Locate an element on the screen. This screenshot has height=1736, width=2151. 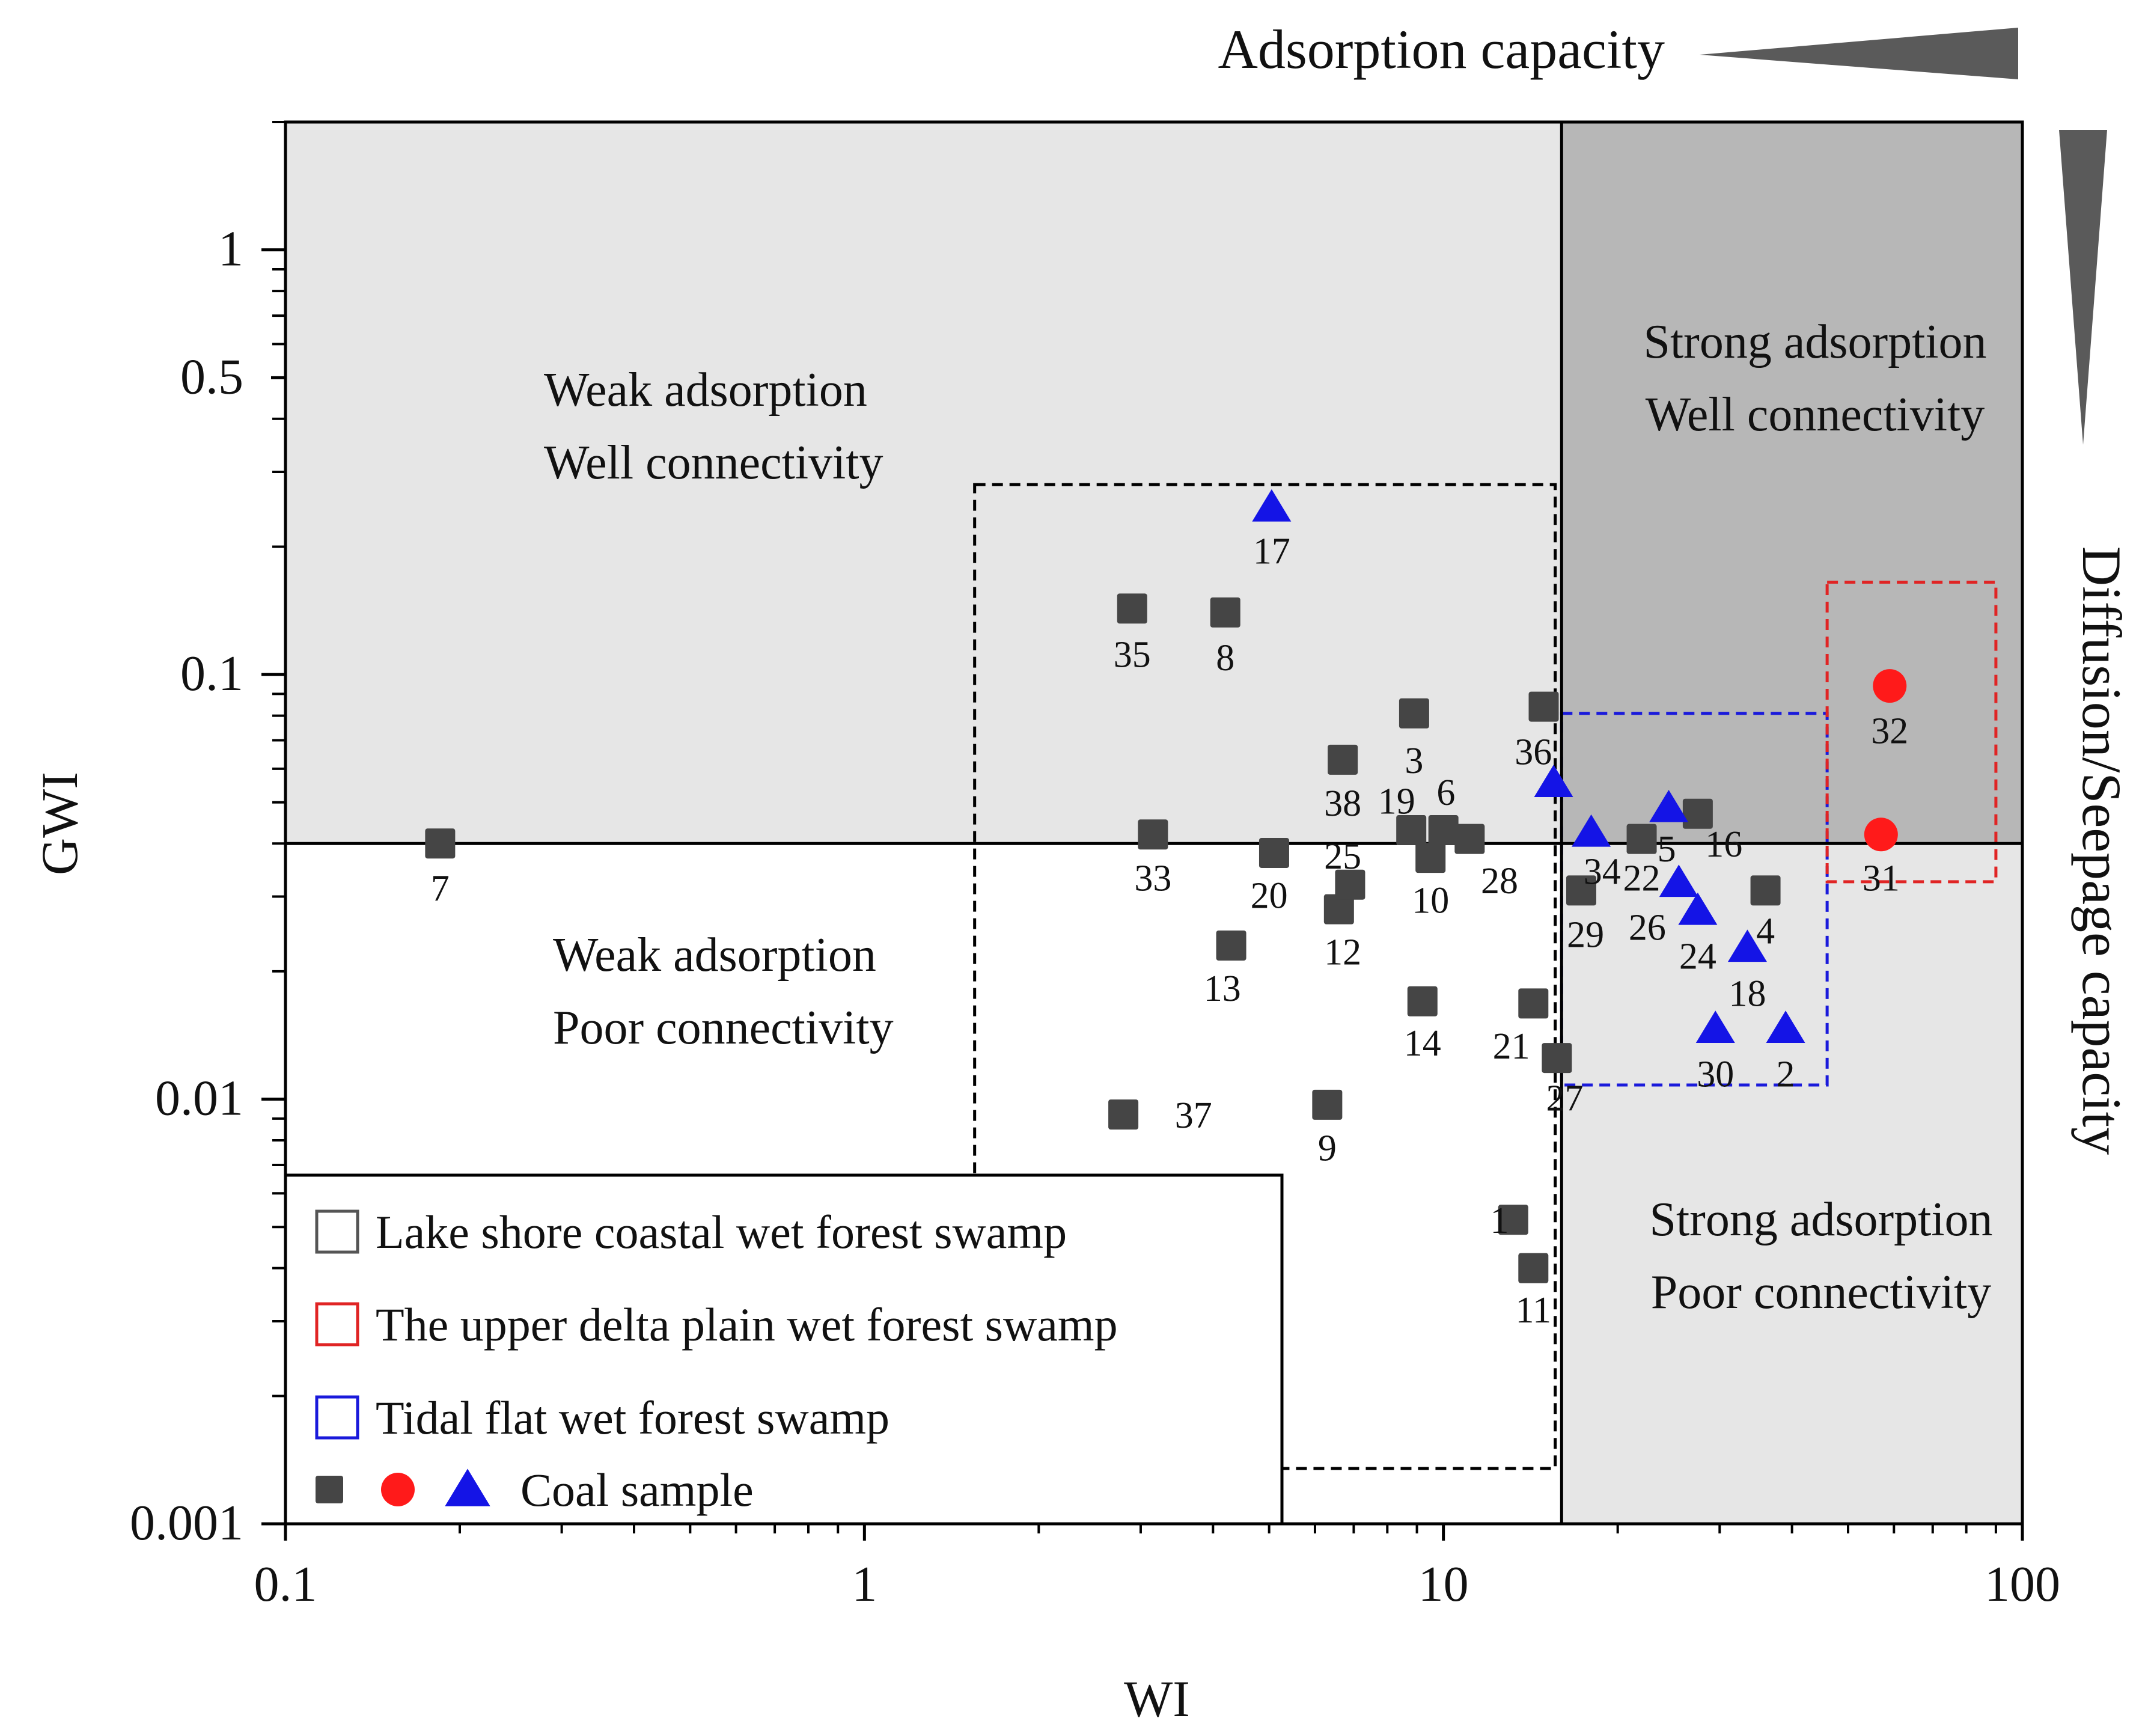
point-label-24: 24 is located at coordinates (1697, 956).